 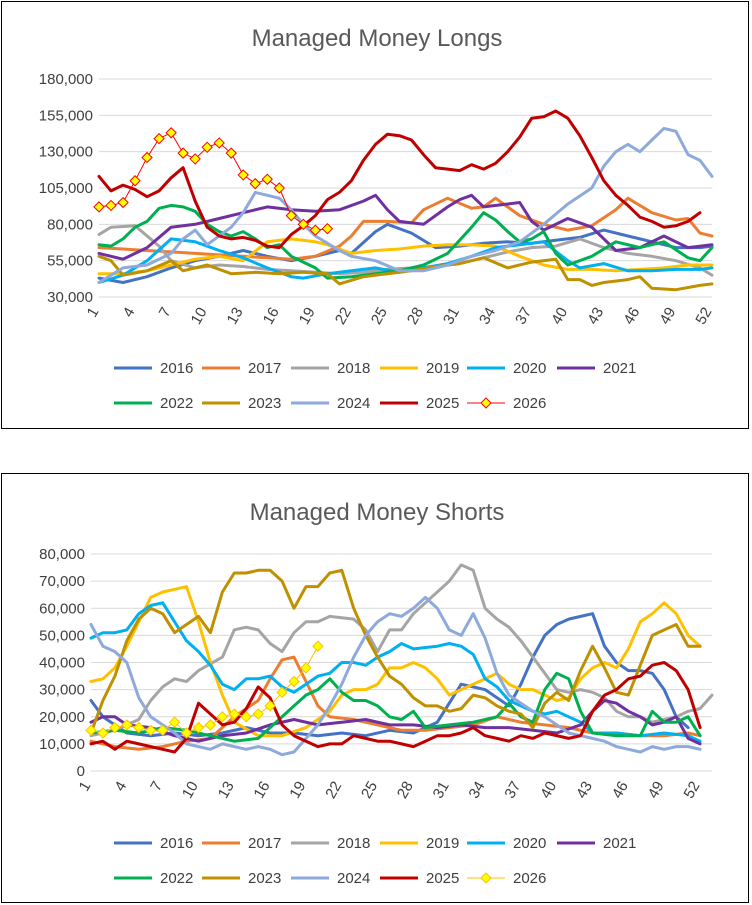 I want to click on x-tick-label: 7, so click(x=165, y=313).